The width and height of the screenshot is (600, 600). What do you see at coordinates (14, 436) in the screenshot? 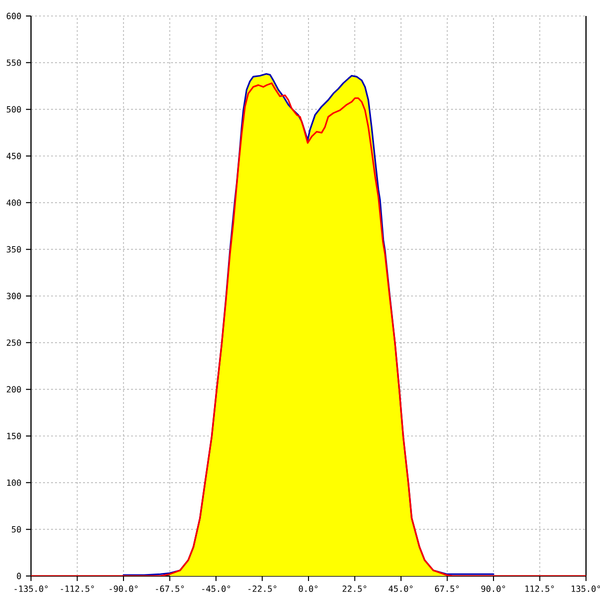
I see `y-tick-label: 150` at bounding box center [14, 436].